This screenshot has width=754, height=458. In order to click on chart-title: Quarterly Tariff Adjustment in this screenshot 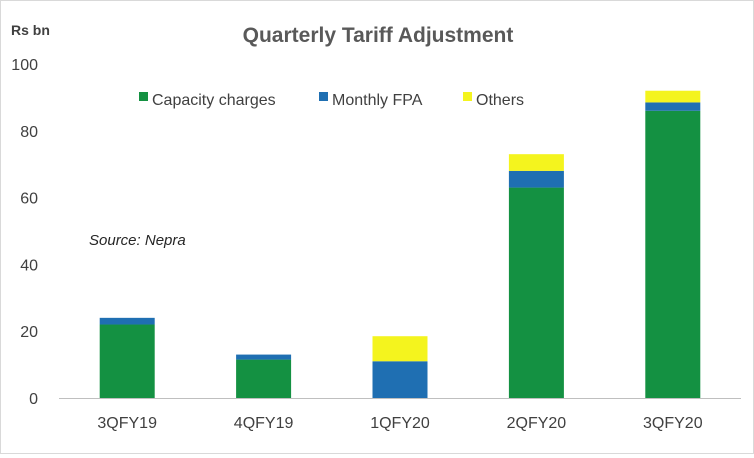, I will do `click(378, 35)`.